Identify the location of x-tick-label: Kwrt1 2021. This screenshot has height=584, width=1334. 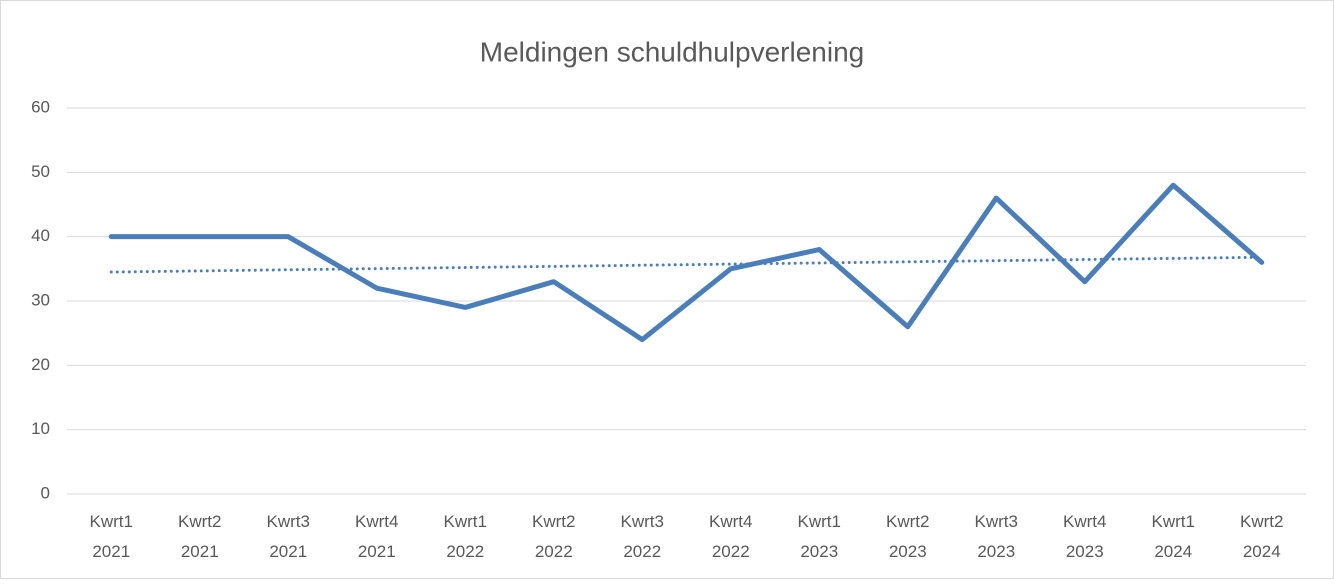
(111, 536).